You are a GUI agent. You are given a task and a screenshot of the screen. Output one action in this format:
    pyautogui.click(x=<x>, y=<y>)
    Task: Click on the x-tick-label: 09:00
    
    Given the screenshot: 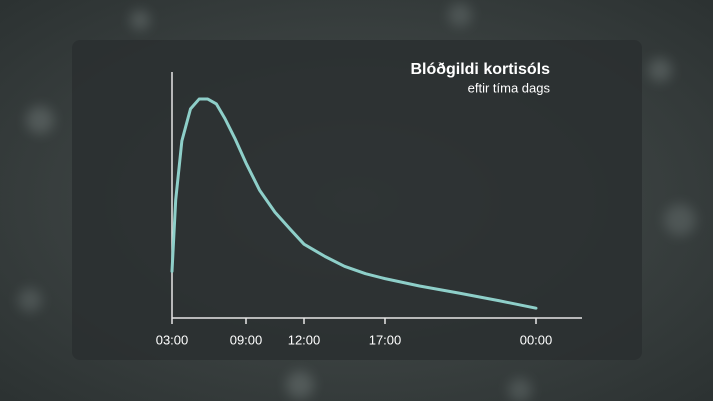 What is the action you would take?
    pyautogui.click(x=246, y=339)
    